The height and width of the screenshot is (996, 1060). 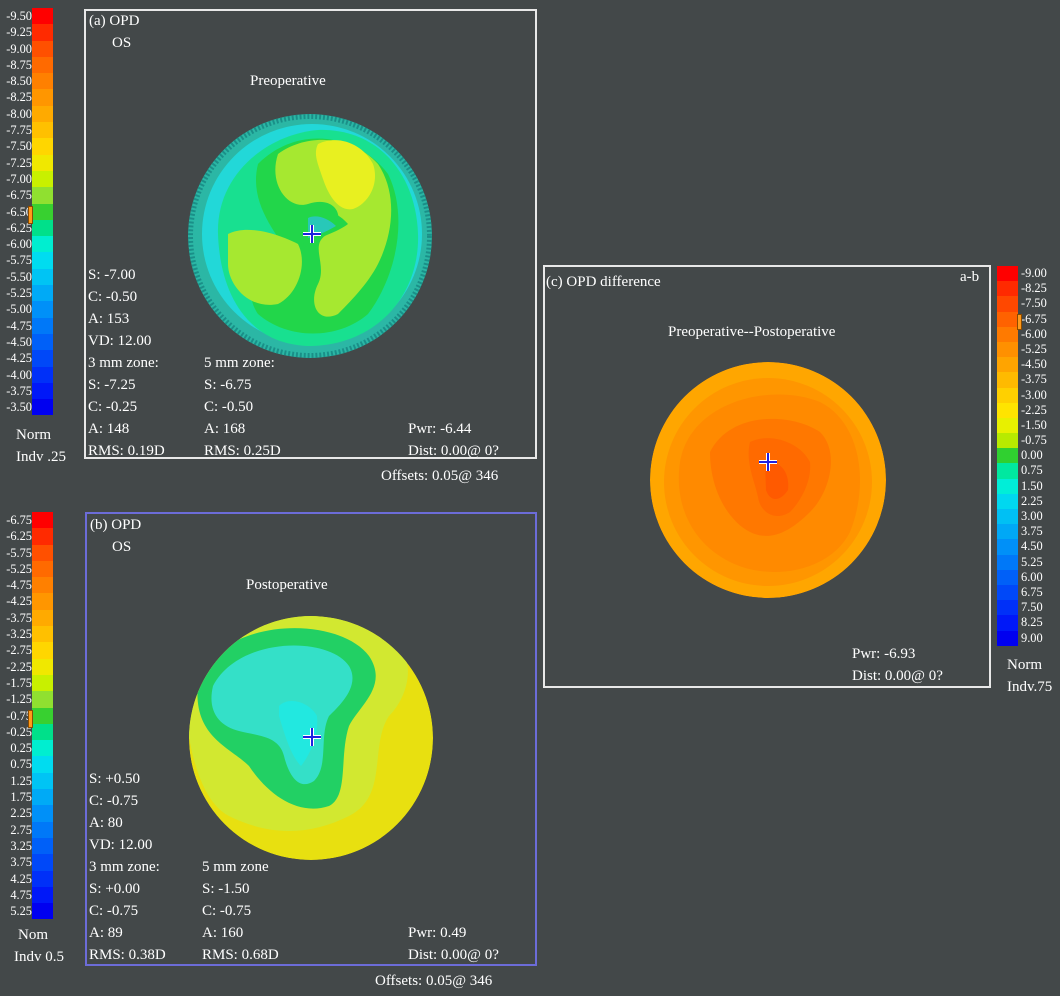 I want to click on scale-tick-label: 8.25, so click(x=1032, y=622).